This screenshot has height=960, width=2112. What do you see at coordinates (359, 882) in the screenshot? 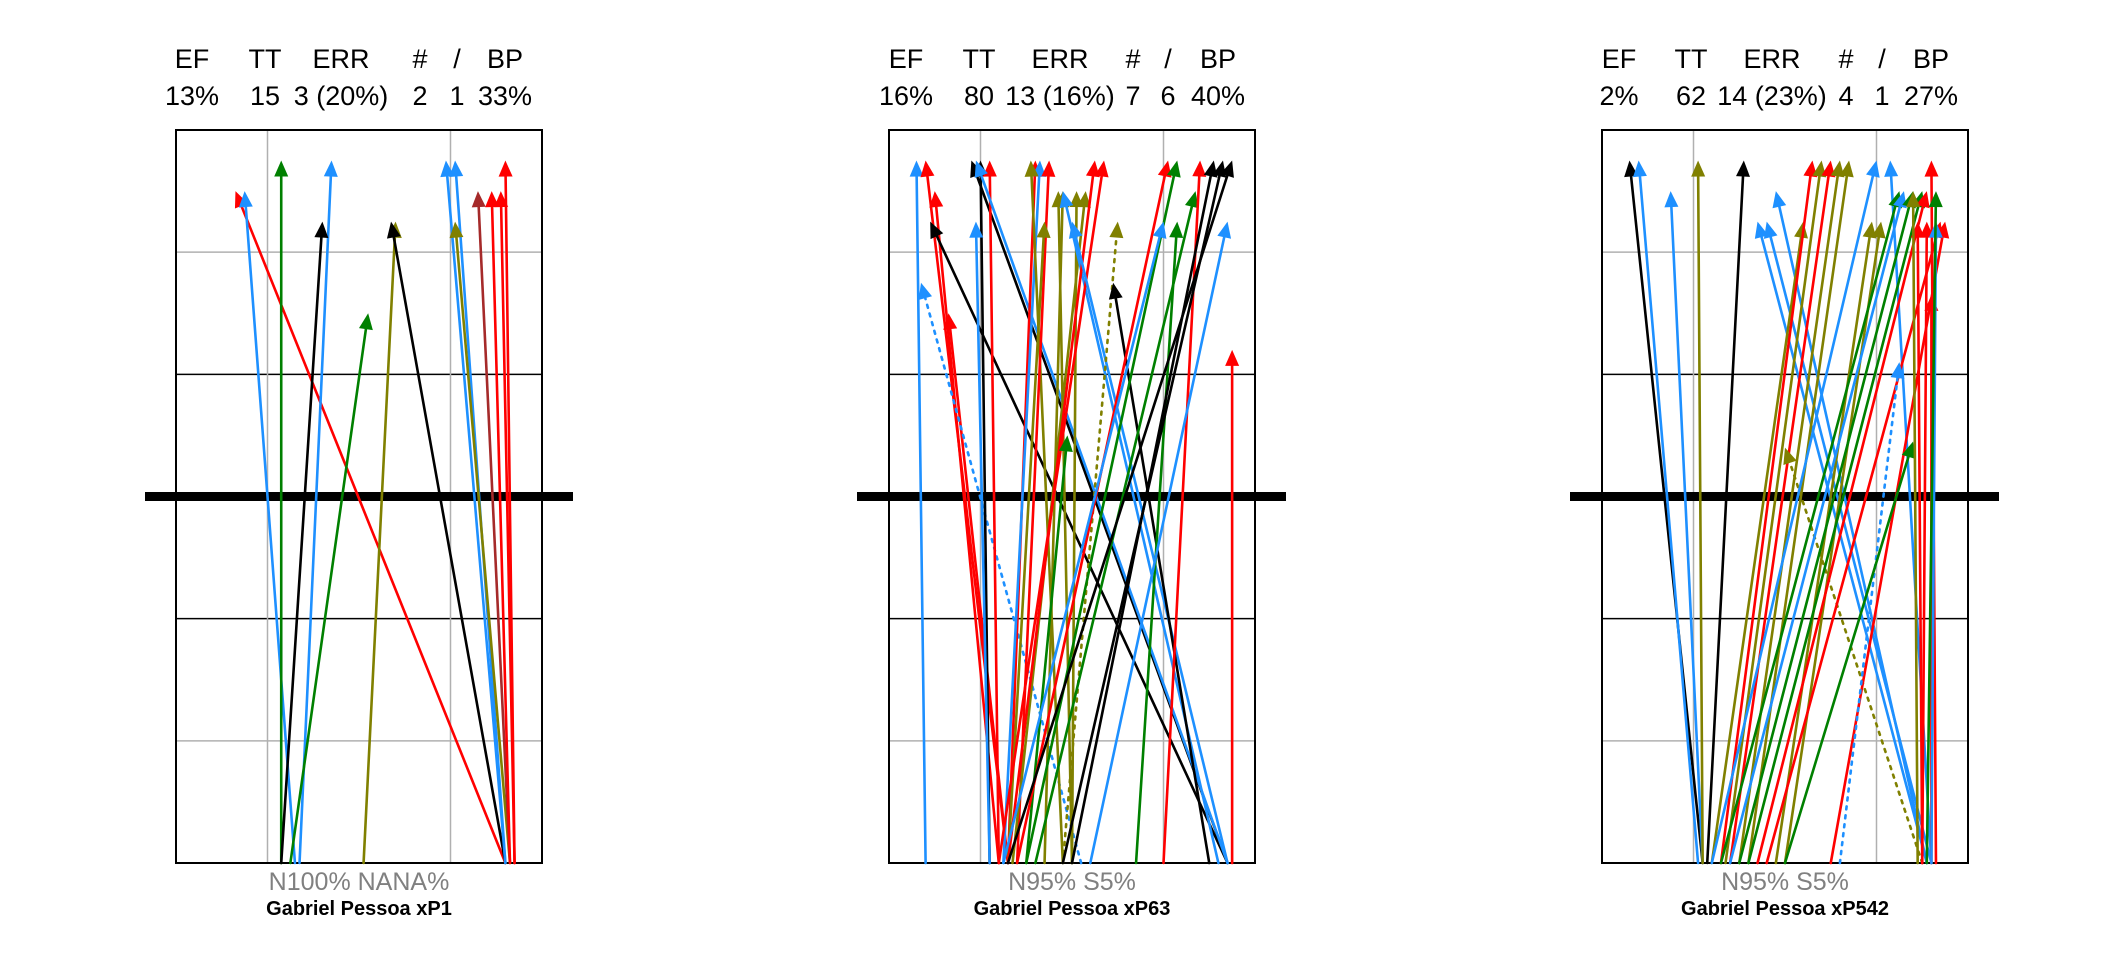
I see `footer-stat: N100% NANA%` at bounding box center [359, 882].